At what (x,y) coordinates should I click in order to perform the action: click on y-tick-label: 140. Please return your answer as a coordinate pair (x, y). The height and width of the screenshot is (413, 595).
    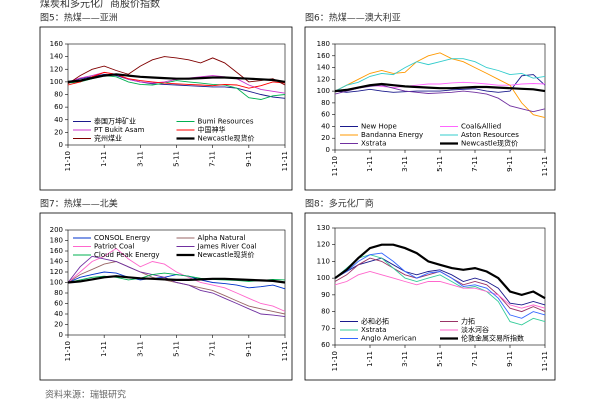
    Looking at the image, I should click on (323, 68).